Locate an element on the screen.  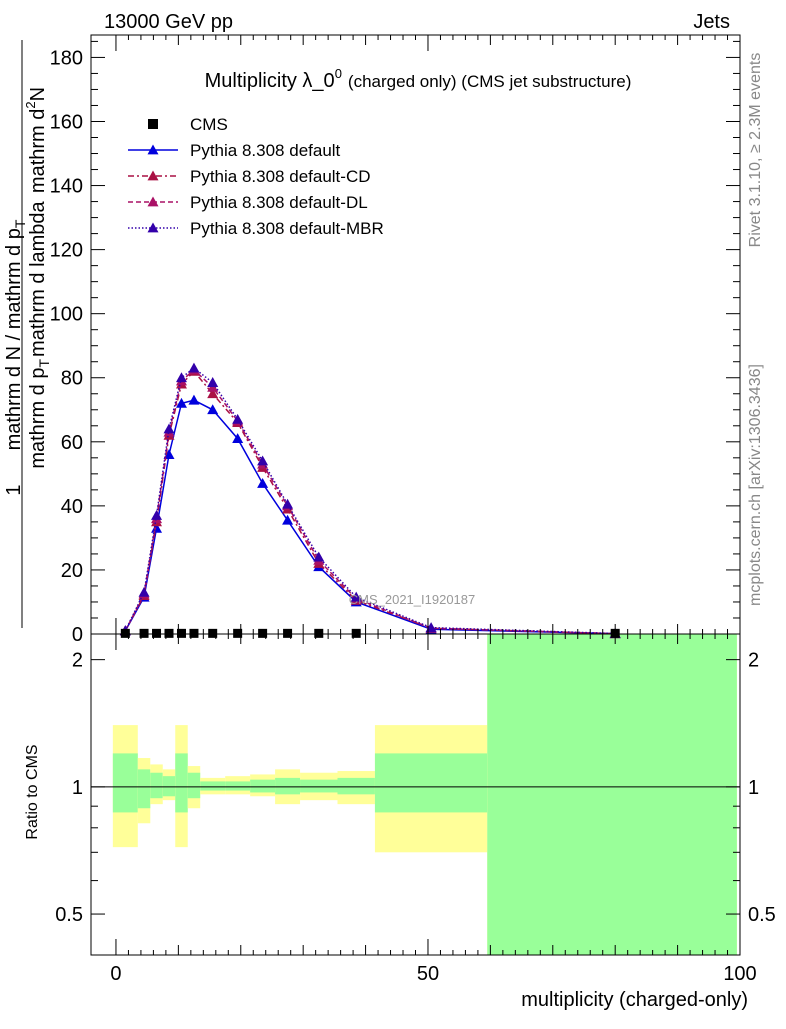
y-tick-label: 80 is located at coordinates (72, 379).